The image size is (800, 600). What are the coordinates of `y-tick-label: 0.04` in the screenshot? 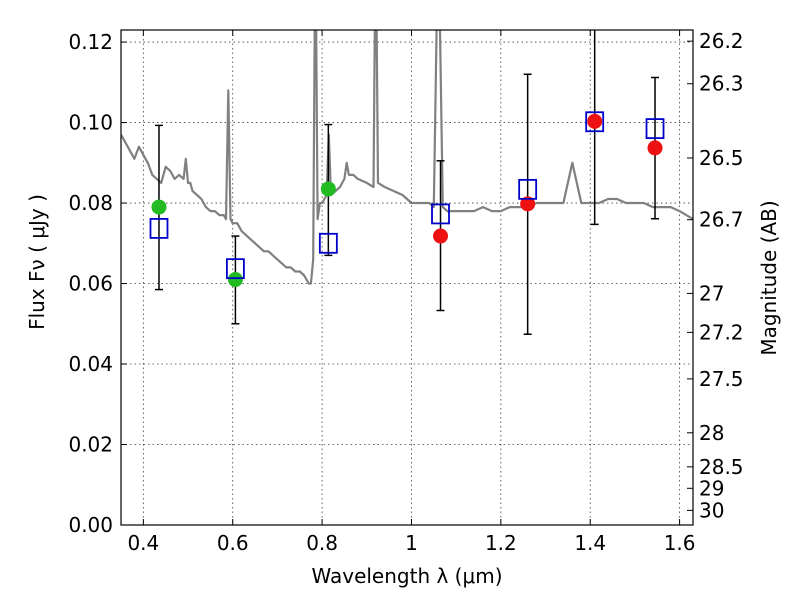 It's located at (90, 364).